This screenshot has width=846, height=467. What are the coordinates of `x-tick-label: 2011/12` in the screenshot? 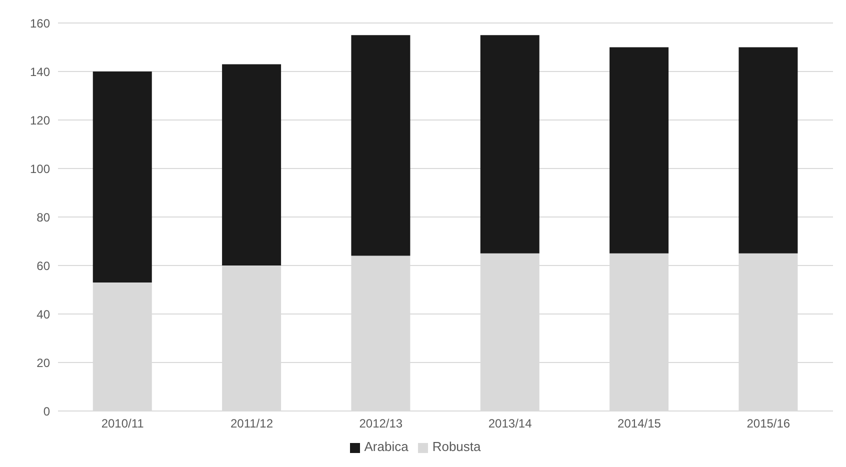 It's located at (252, 423).